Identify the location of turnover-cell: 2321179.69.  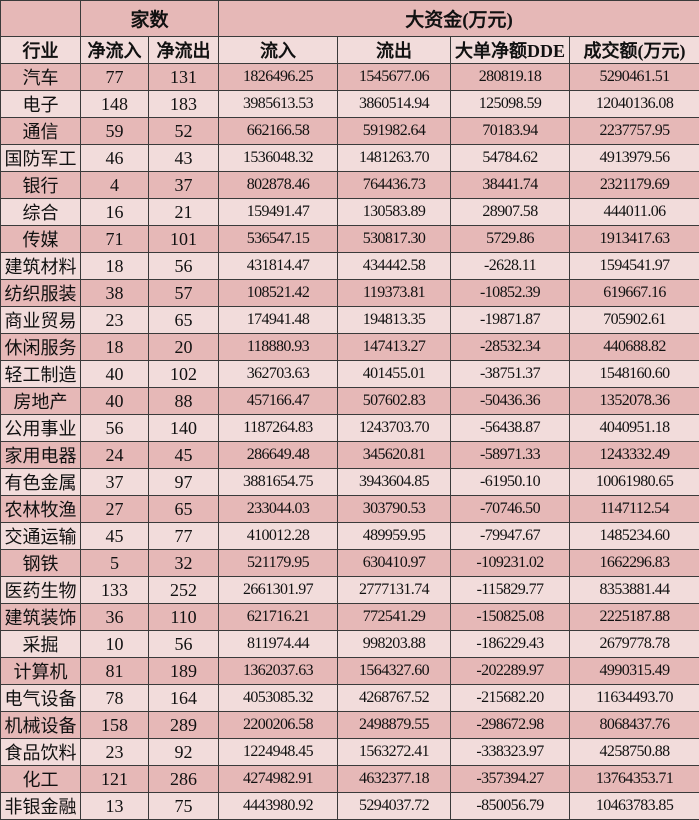
(634, 185).